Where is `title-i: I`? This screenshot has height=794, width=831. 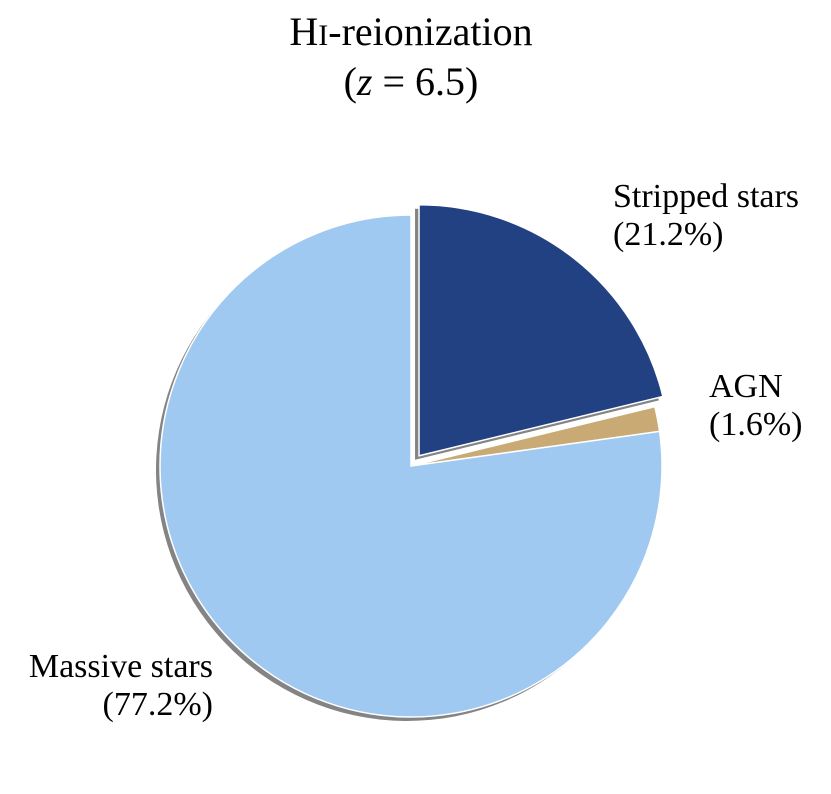 title-i: I is located at coordinates (323, 35).